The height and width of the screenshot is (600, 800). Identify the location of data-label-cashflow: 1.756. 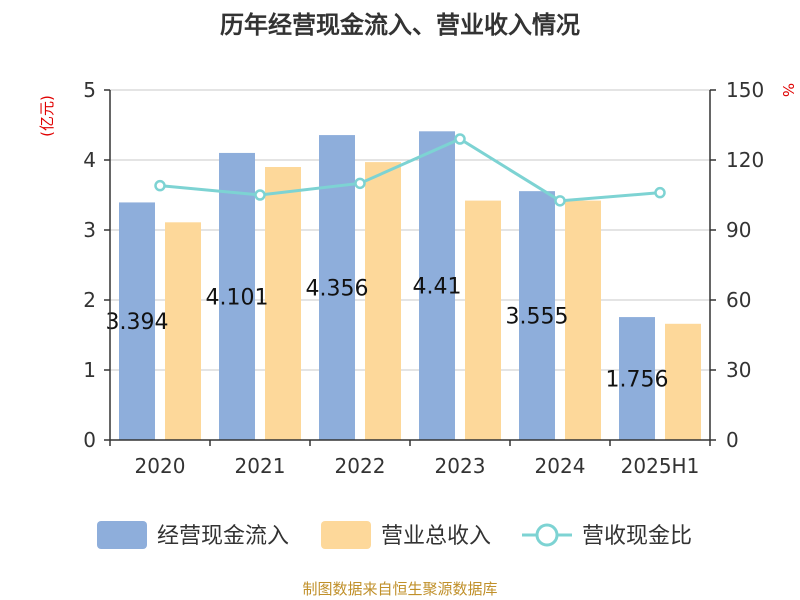
(637, 380).